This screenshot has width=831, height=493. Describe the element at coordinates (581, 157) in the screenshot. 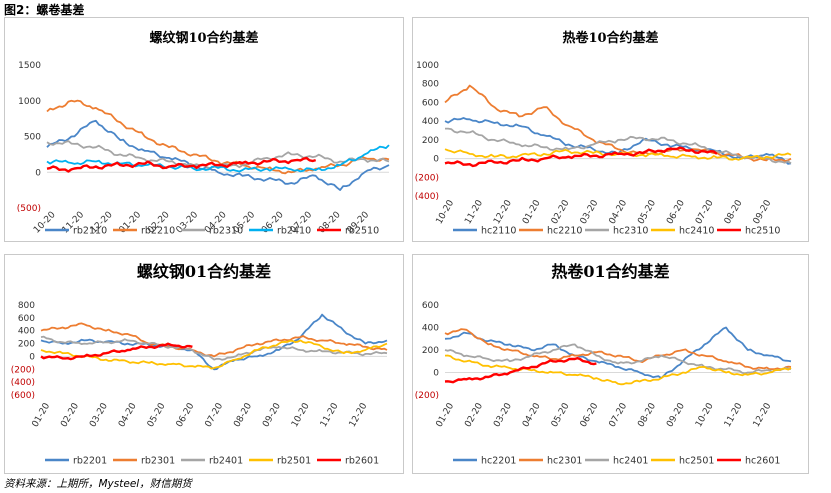

I see `series-line-hc2510` at that location.